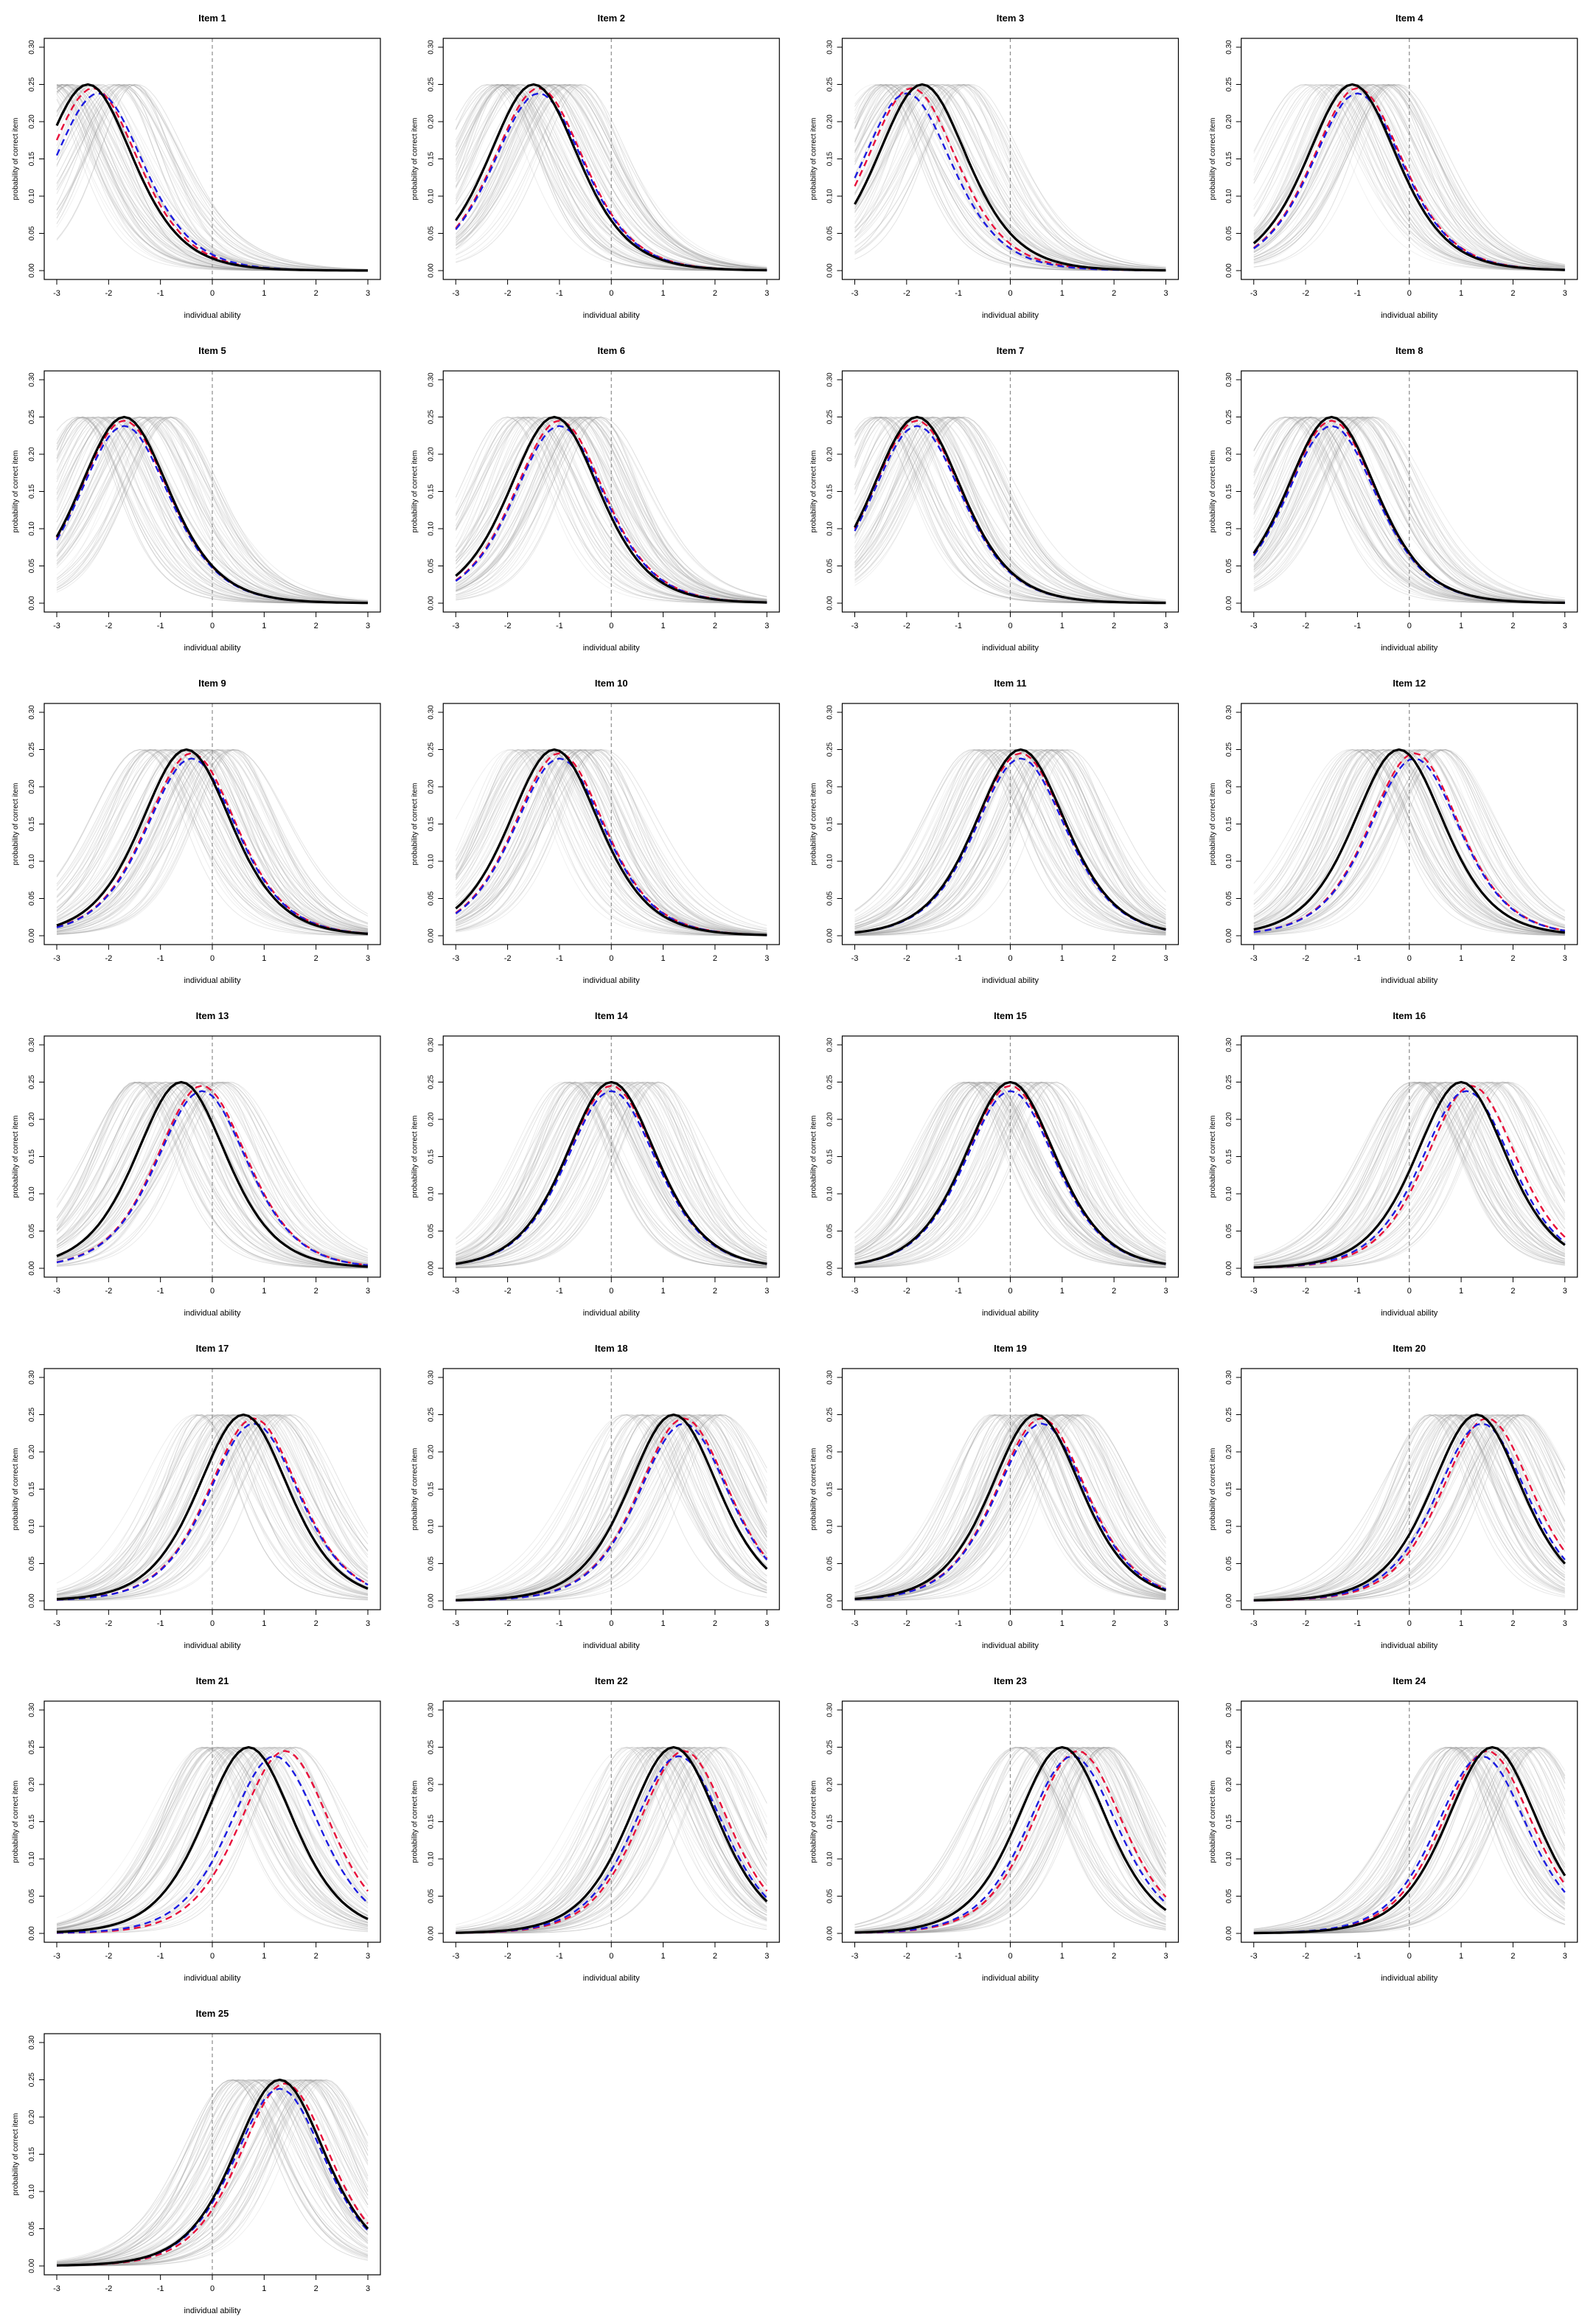 Image resolution: width=1596 pixels, height=2322 pixels. I want to click on y-tick-label: 0.15, so click(32, 2154).